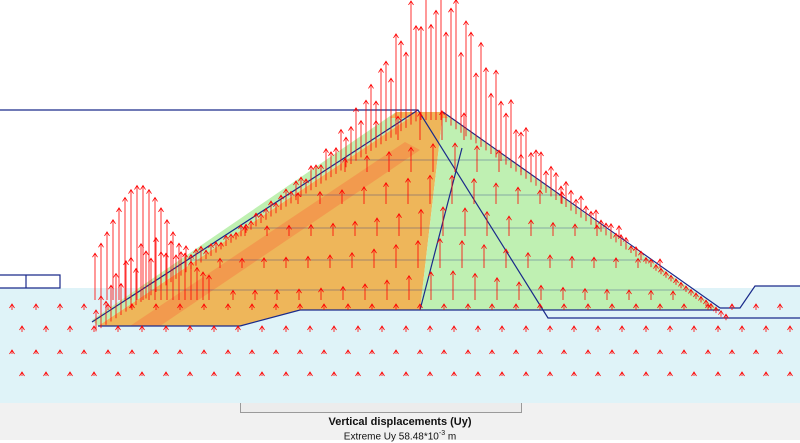  I want to click on extreme-prefix: Extreme Uy 58.48*10, so click(391, 437).